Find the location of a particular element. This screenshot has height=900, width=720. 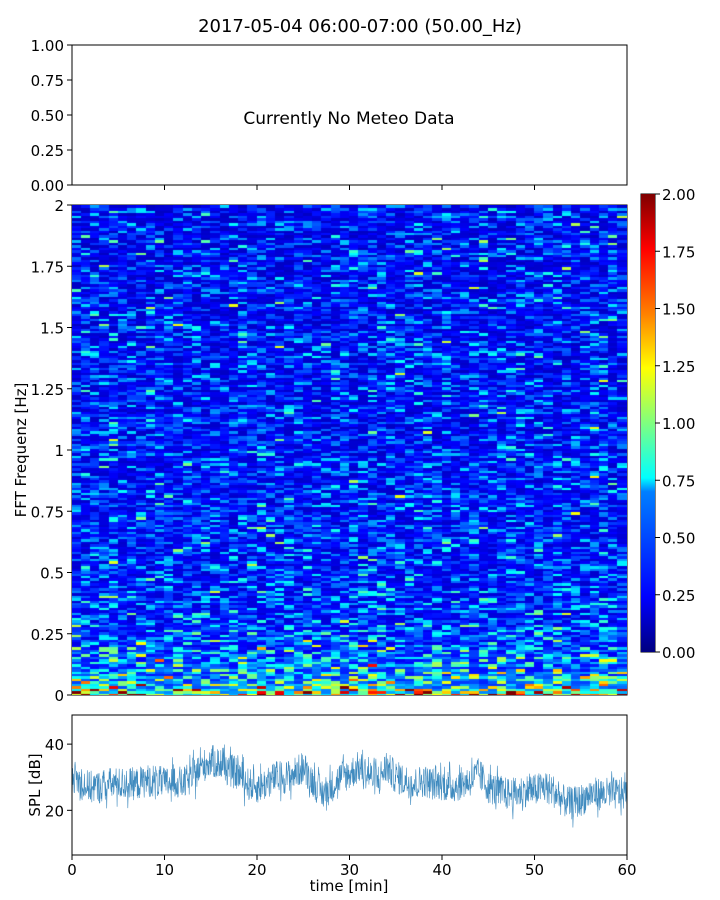

spl-series-line is located at coordinates (349, 786).